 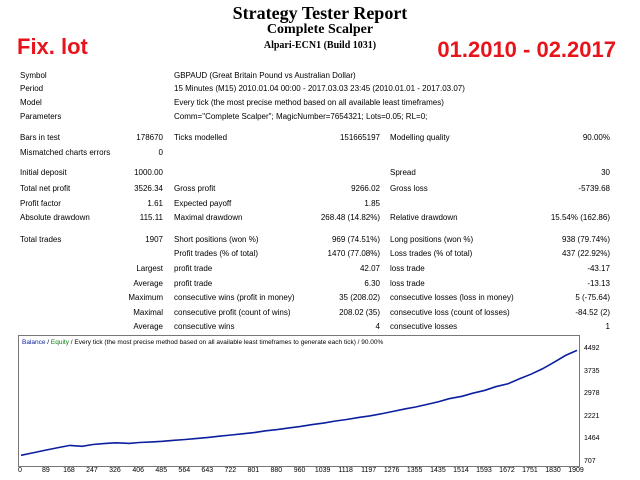 I want to click on y-tick-label: 1464, so click(x=592, y=439).